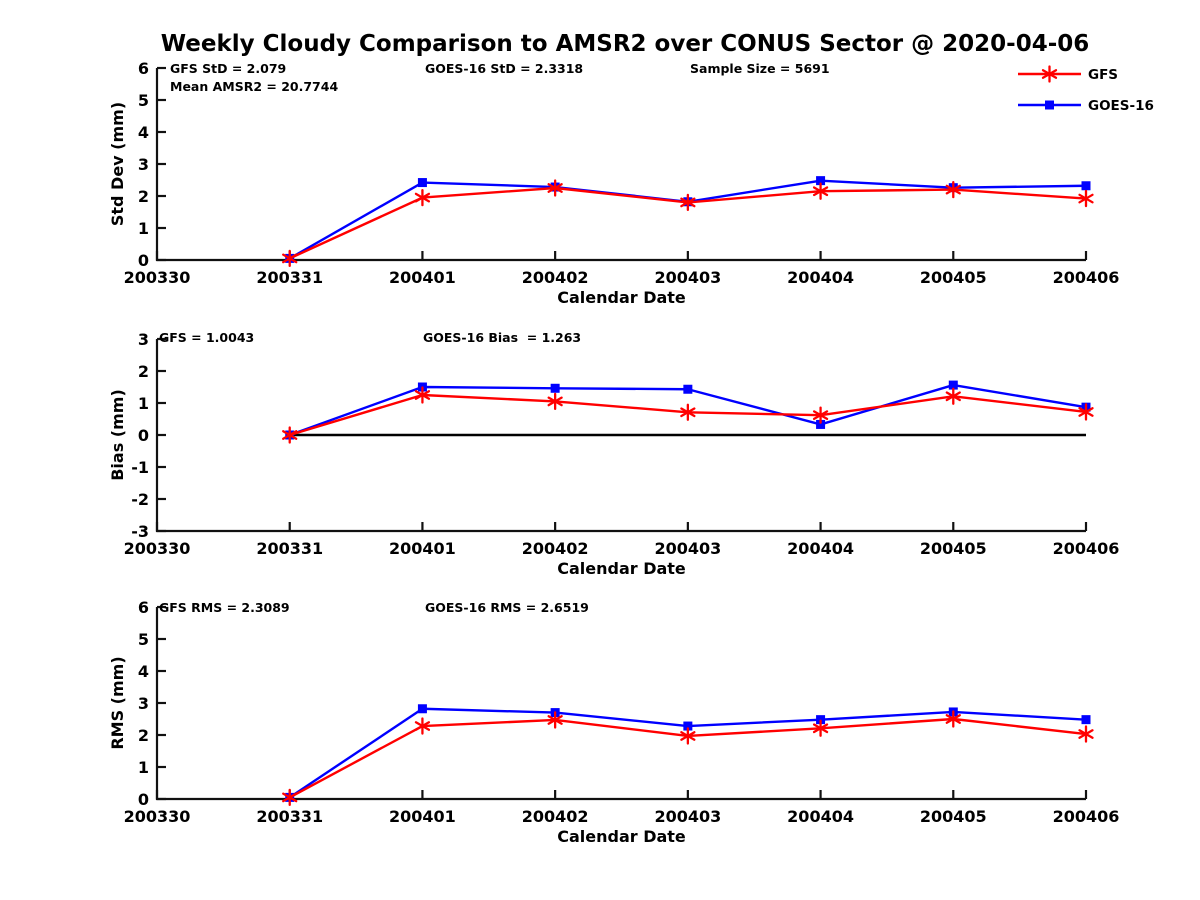 The height and width of the screenshot is (900, 1200). I want to click on y-axis-label: RMS (mm), so click(117, 702).